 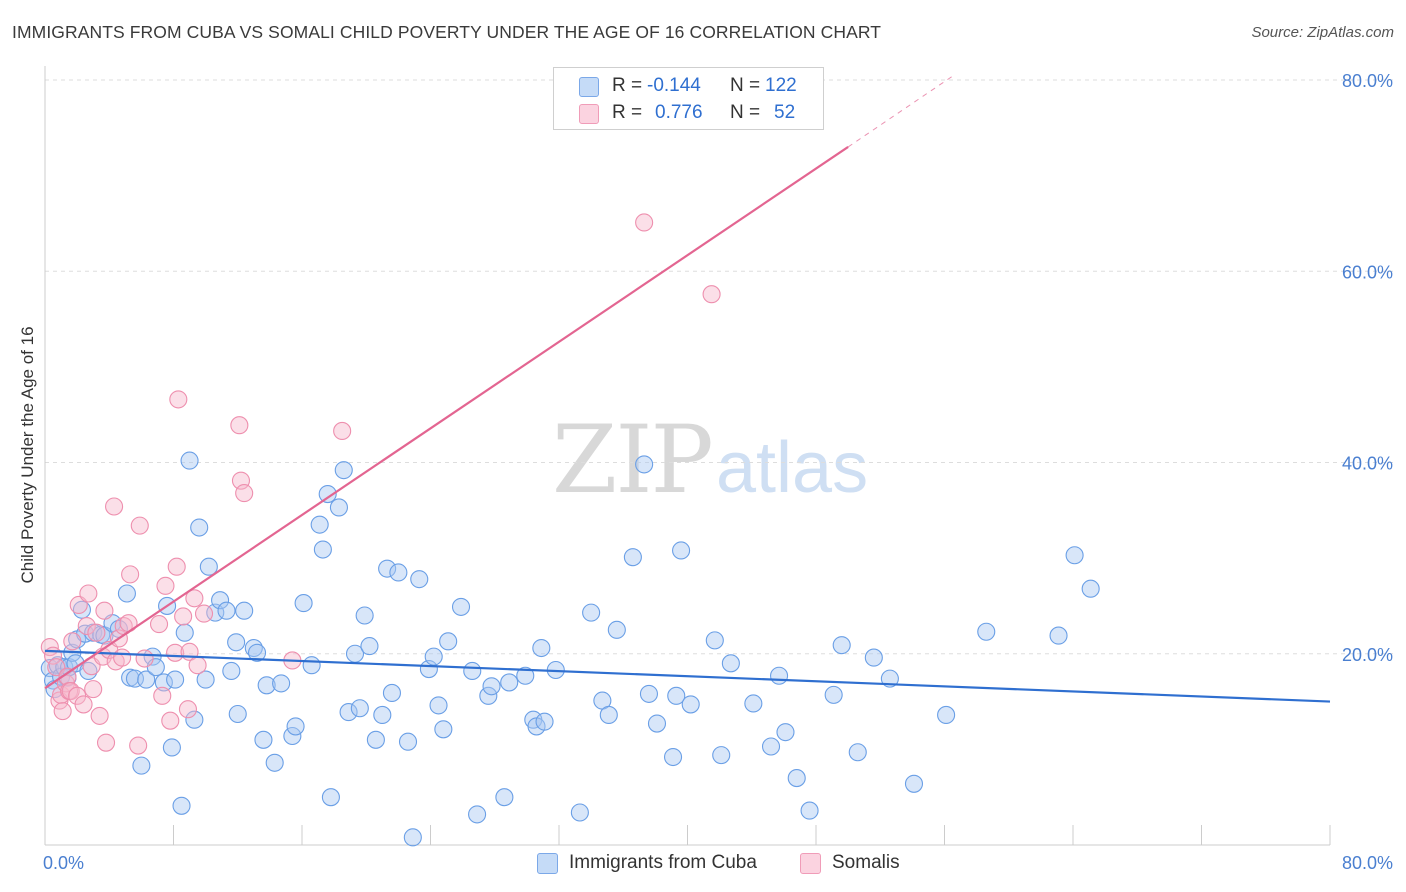 I want to click on legend-r-value-somali: 0.776, so click(x=679, y=112).